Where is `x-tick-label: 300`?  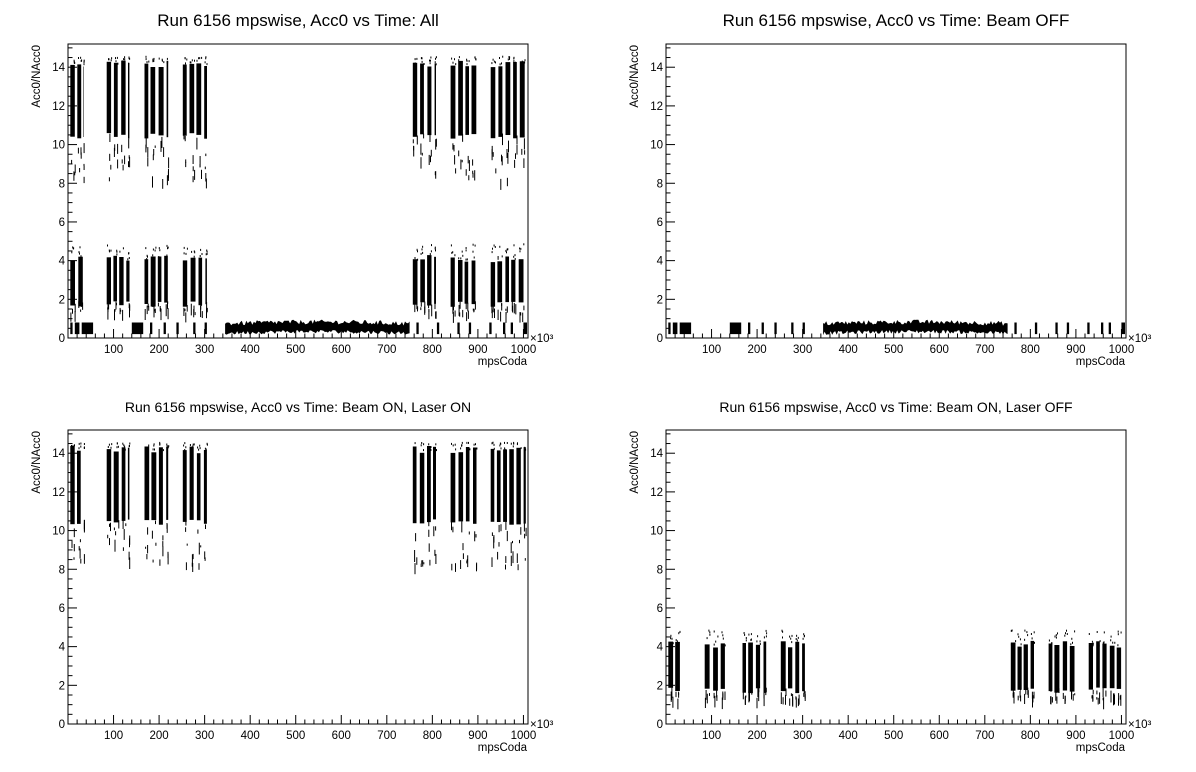
x-tick-label: 300 is located at coordinates (802, 350).